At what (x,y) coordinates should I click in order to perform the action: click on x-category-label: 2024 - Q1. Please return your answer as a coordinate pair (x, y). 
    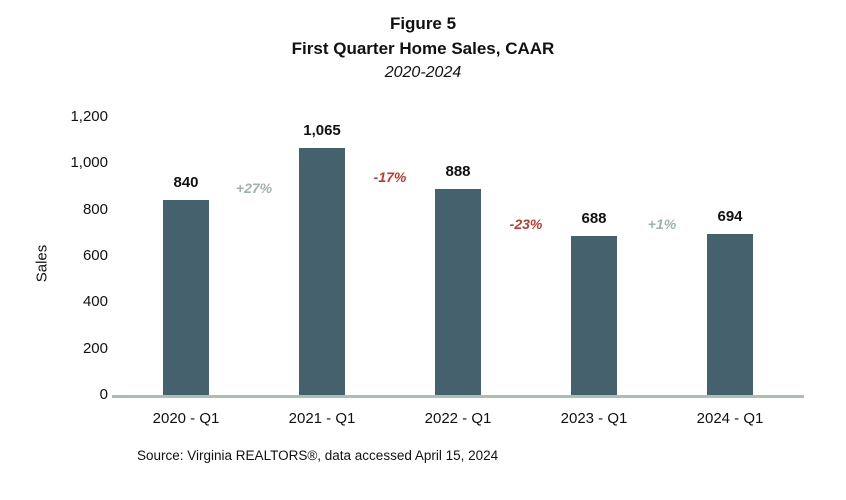
    Looking at the image, I should click on (730, 418).